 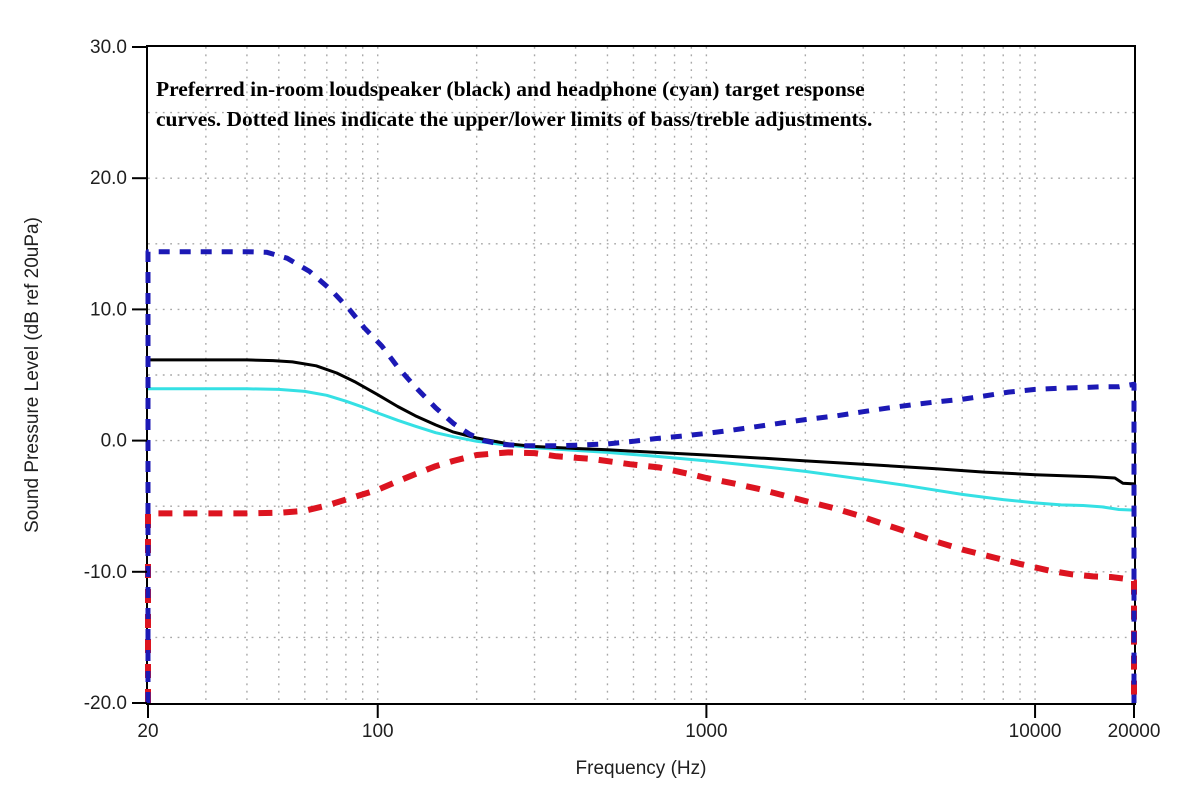 I want to click on x-axis-title: Frequency (Hz), so click(x=641, y=768).